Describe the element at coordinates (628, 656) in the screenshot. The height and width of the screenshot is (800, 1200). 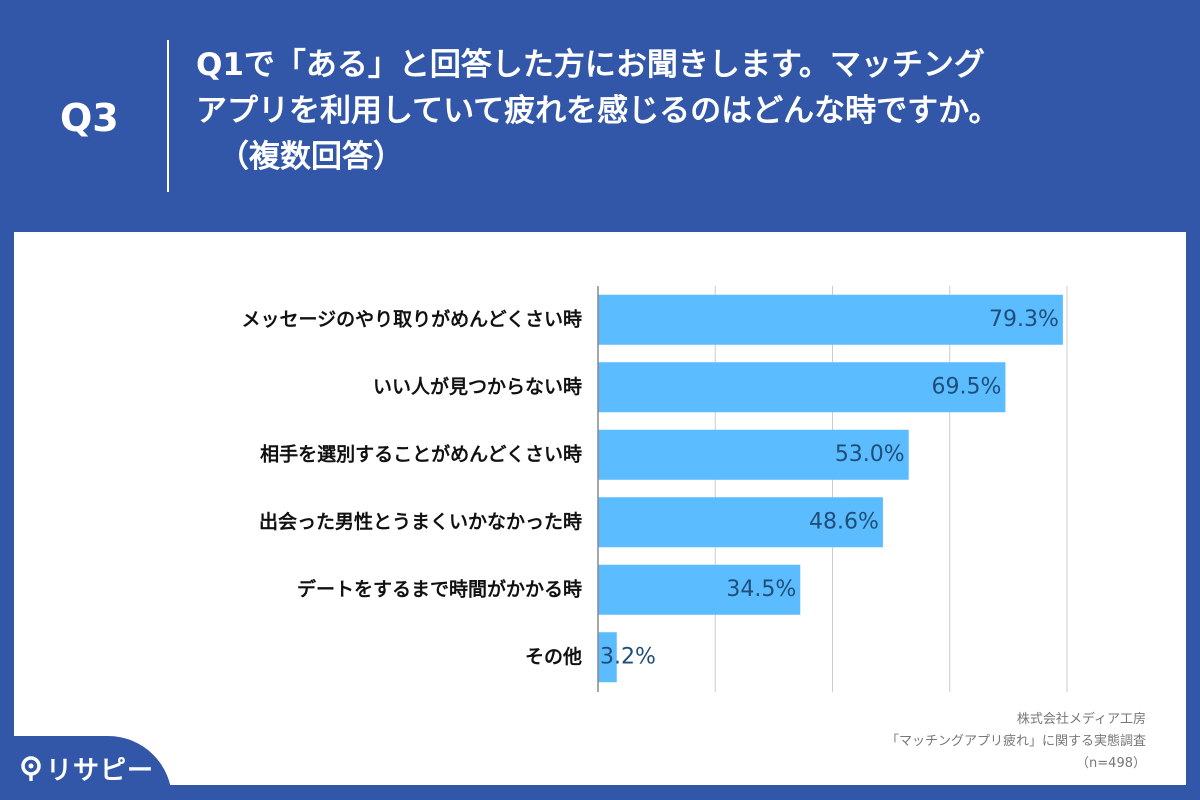
I see `value-label: 3.2%` at that location.